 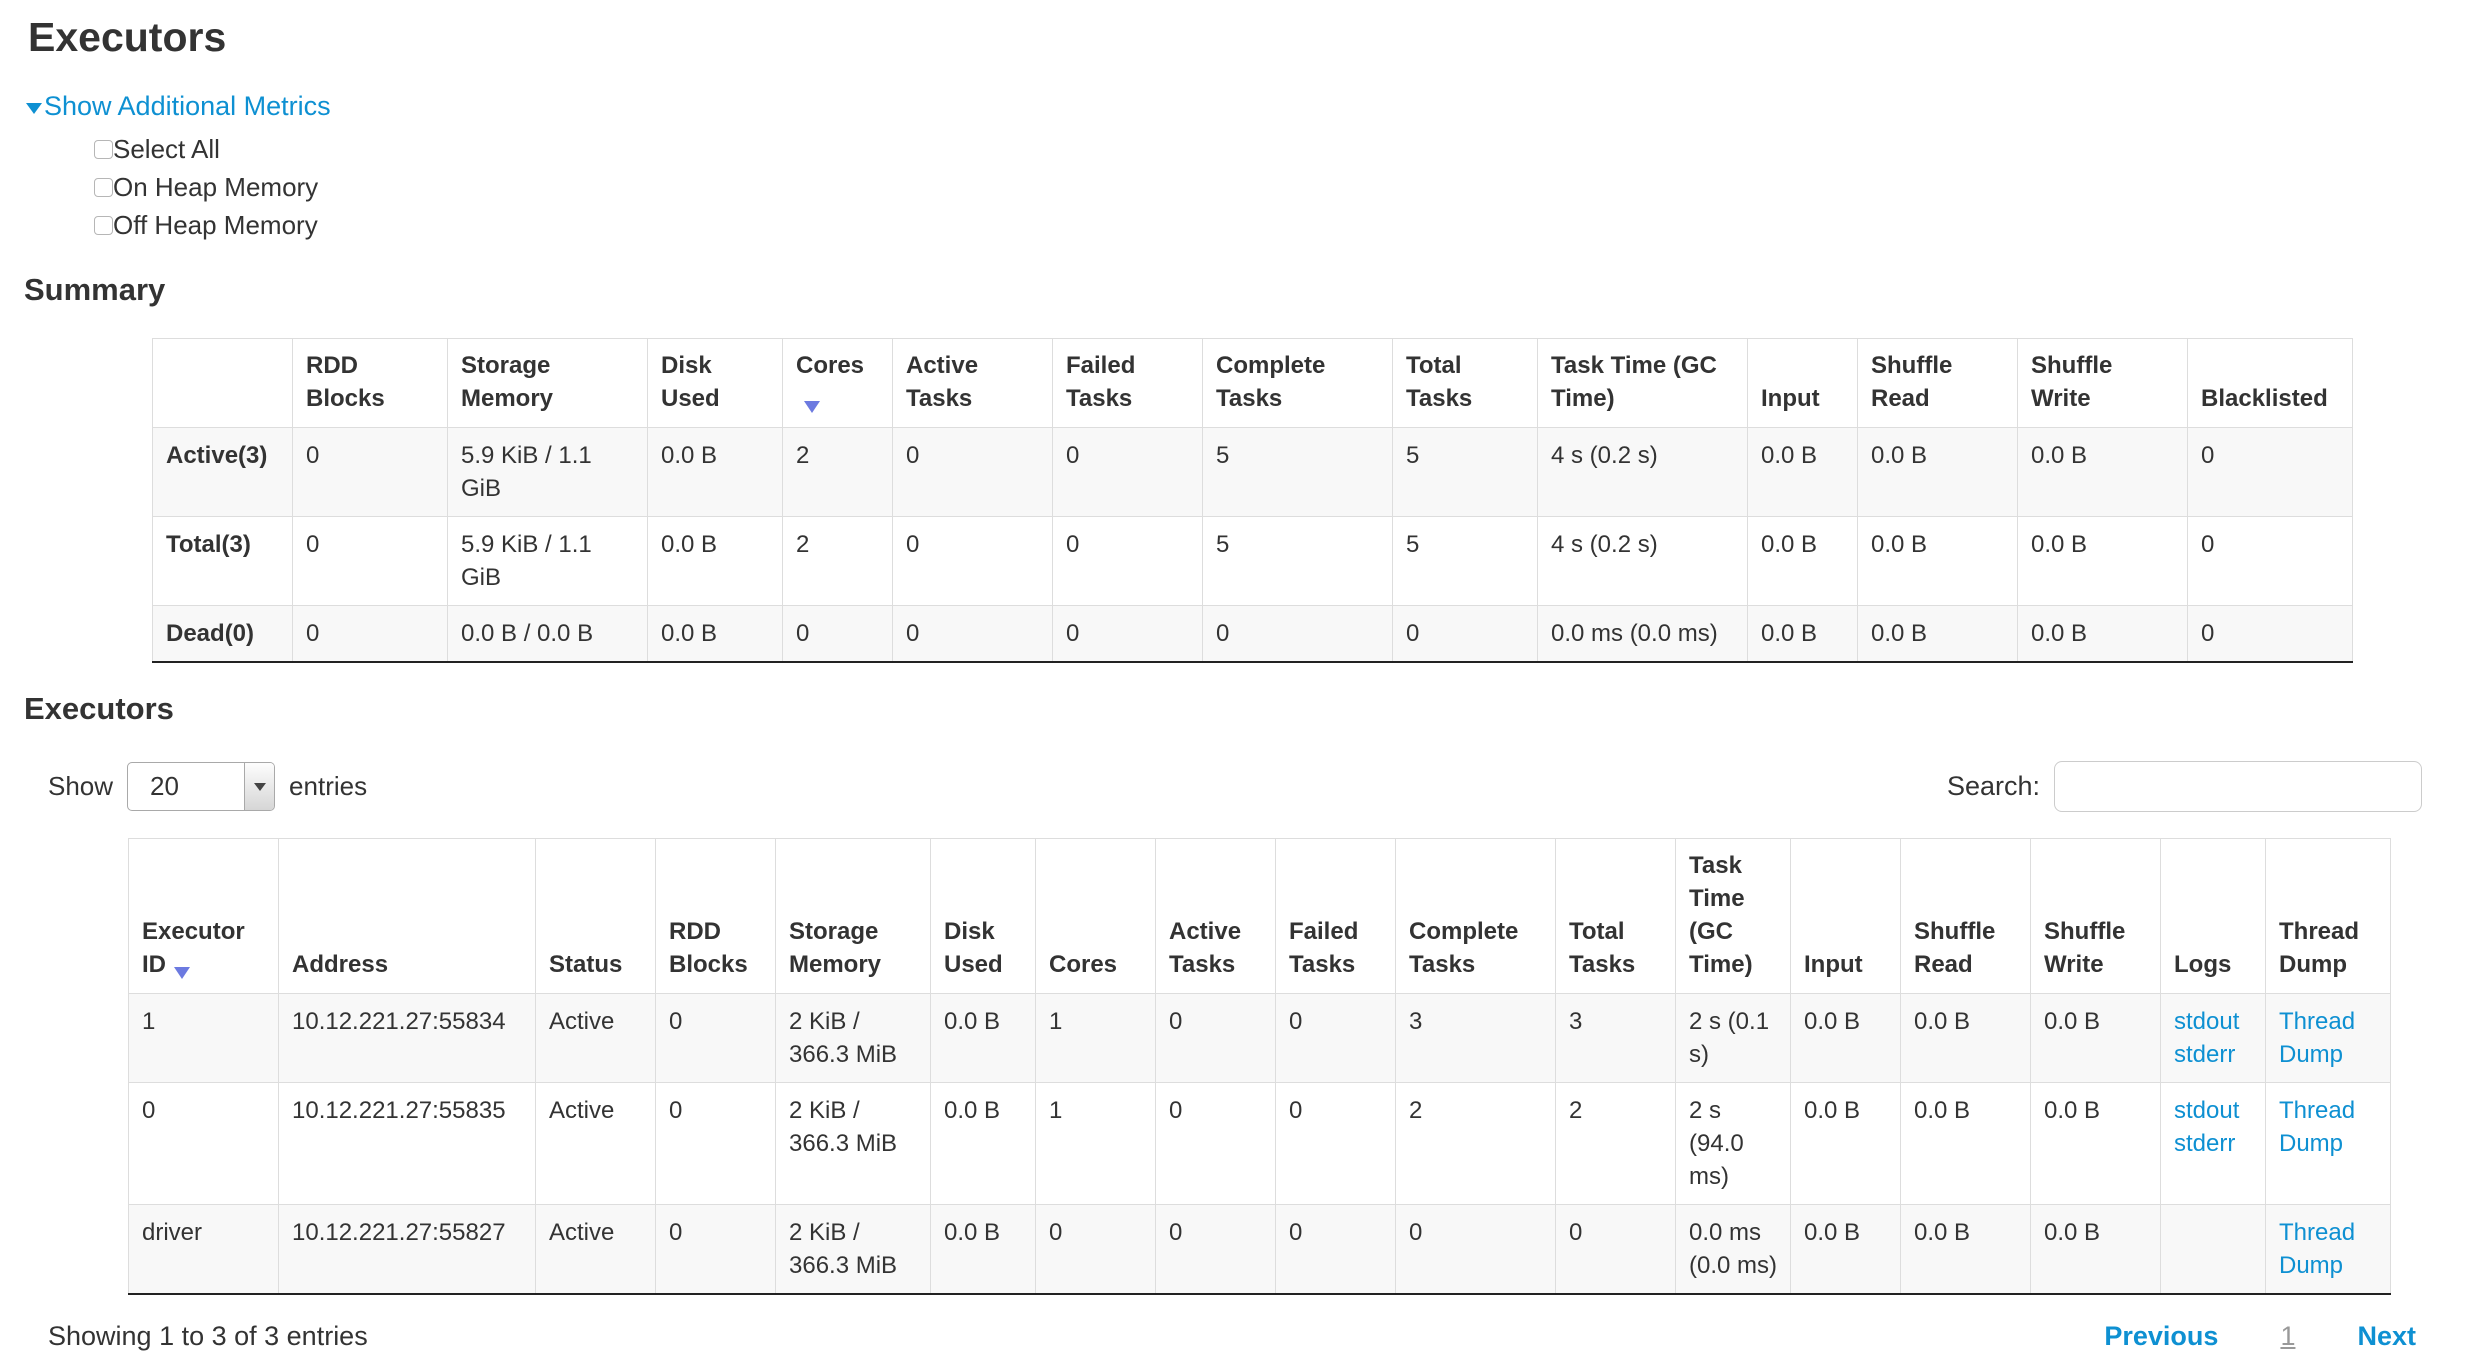 What do you see at coordinates (166, 148) in the screenshot?
I see `select-all-label: Select All` at bounding box center [166, 148].